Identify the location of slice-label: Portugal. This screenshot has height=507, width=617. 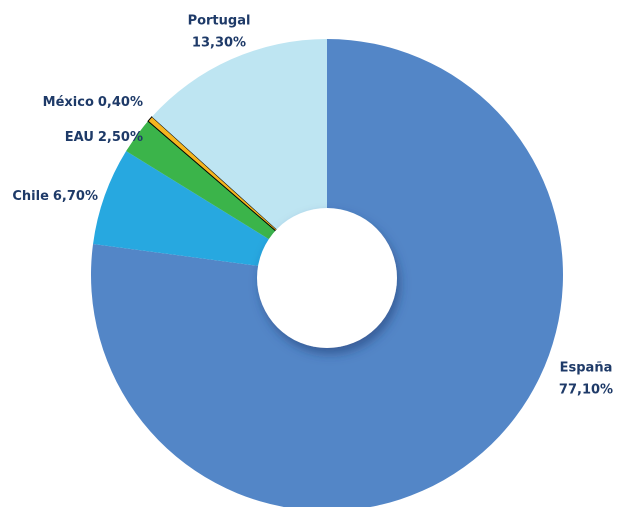
(219, 21).